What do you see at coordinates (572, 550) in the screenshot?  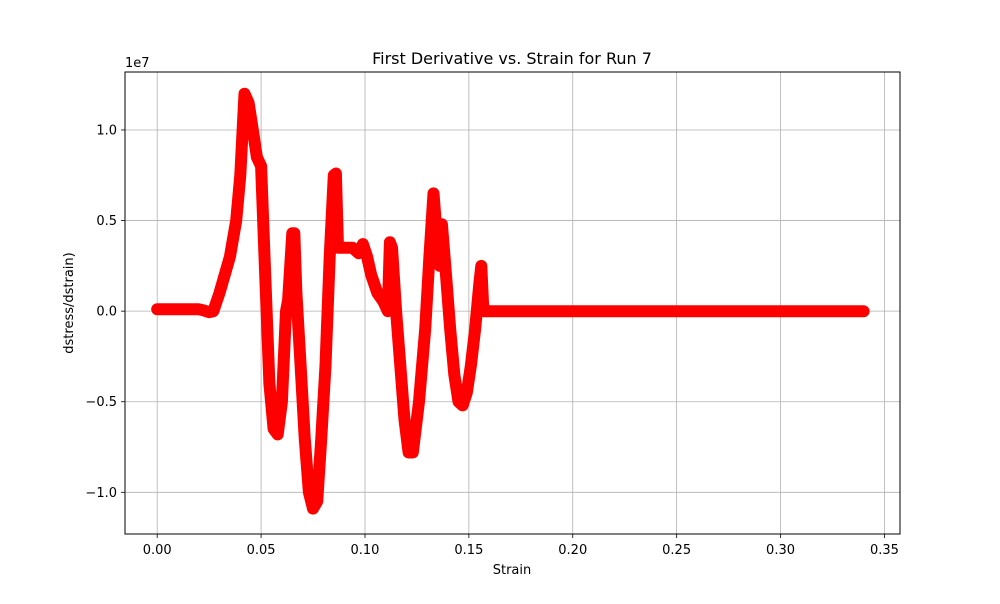 I see `x-tick-label: 0.20` at bounding box center [572, 550].